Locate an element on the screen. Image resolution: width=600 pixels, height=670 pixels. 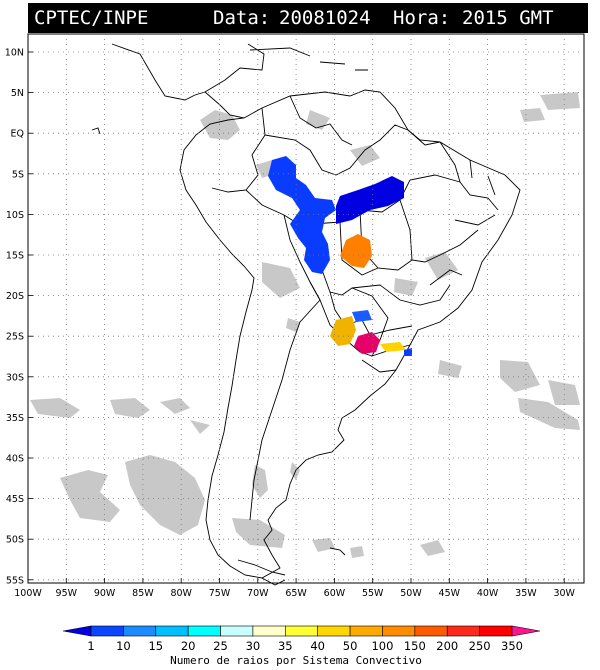
lat-tick-label: 15S is located at coordinates (15, 256).